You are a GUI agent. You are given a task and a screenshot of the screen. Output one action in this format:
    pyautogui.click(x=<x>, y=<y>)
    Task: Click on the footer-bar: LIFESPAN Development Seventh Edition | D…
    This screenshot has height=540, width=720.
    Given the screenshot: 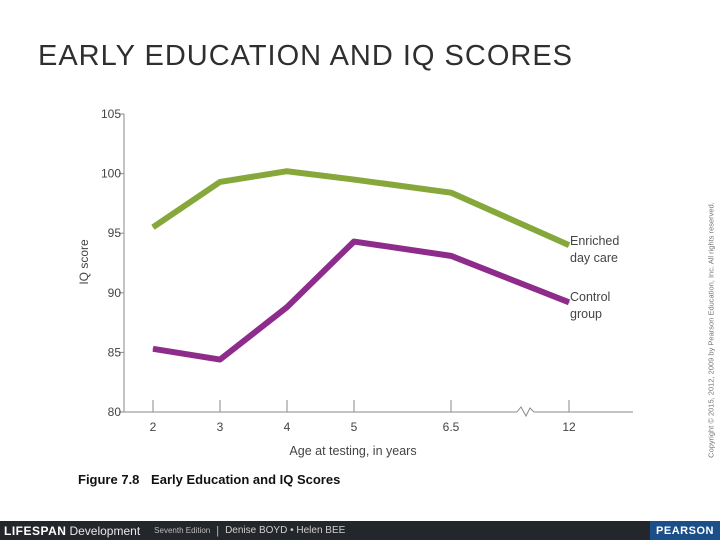 What is the action you would take?
    pyautogui.click(x=360, y=530)
    